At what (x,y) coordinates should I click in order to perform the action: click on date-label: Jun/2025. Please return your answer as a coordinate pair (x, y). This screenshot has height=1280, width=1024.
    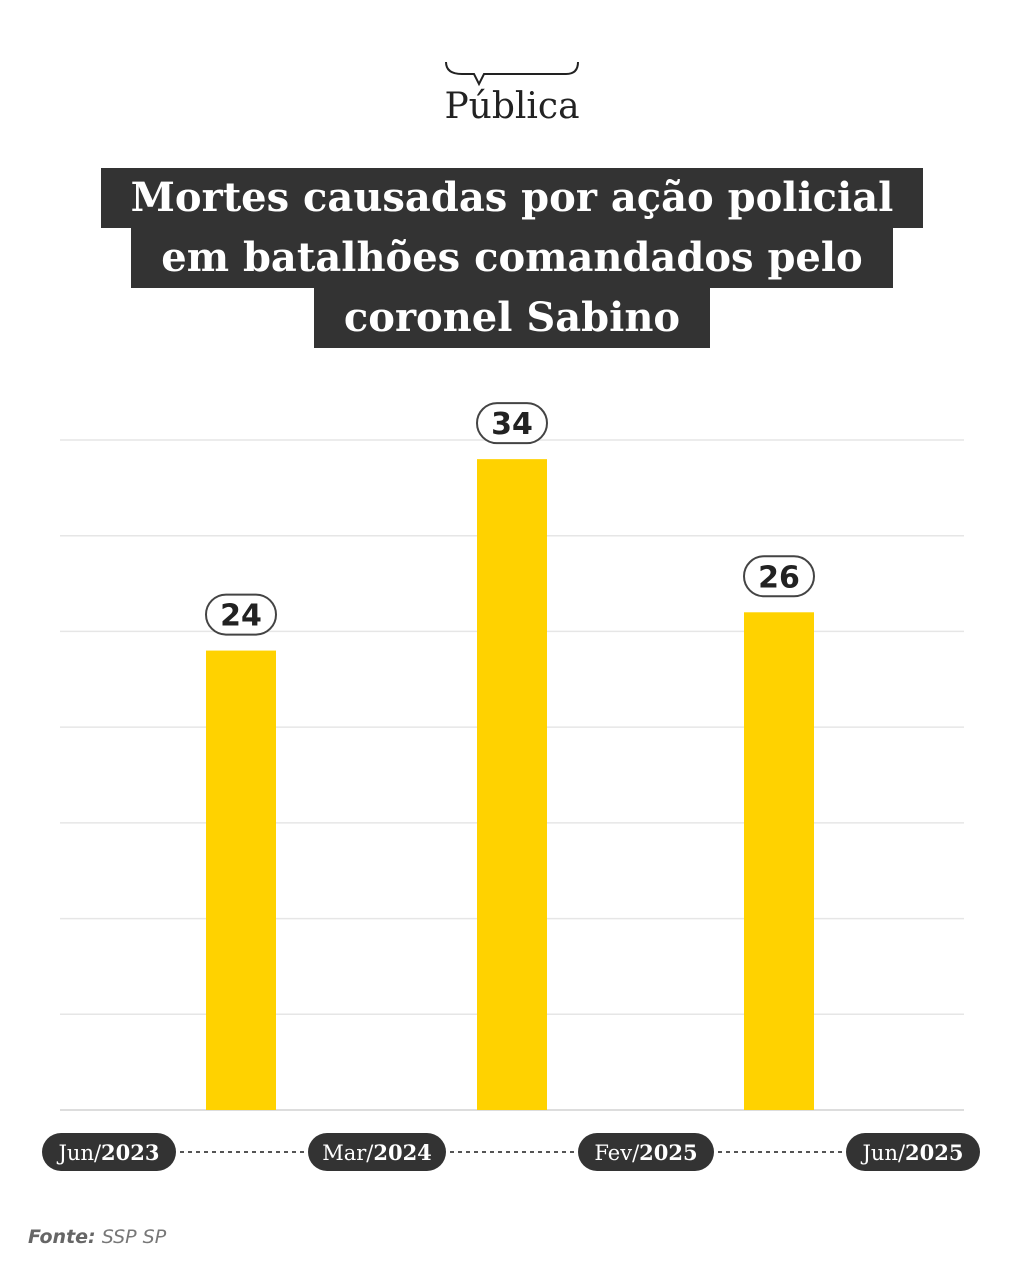
    Looking at the image, I should click on (912, 1152).